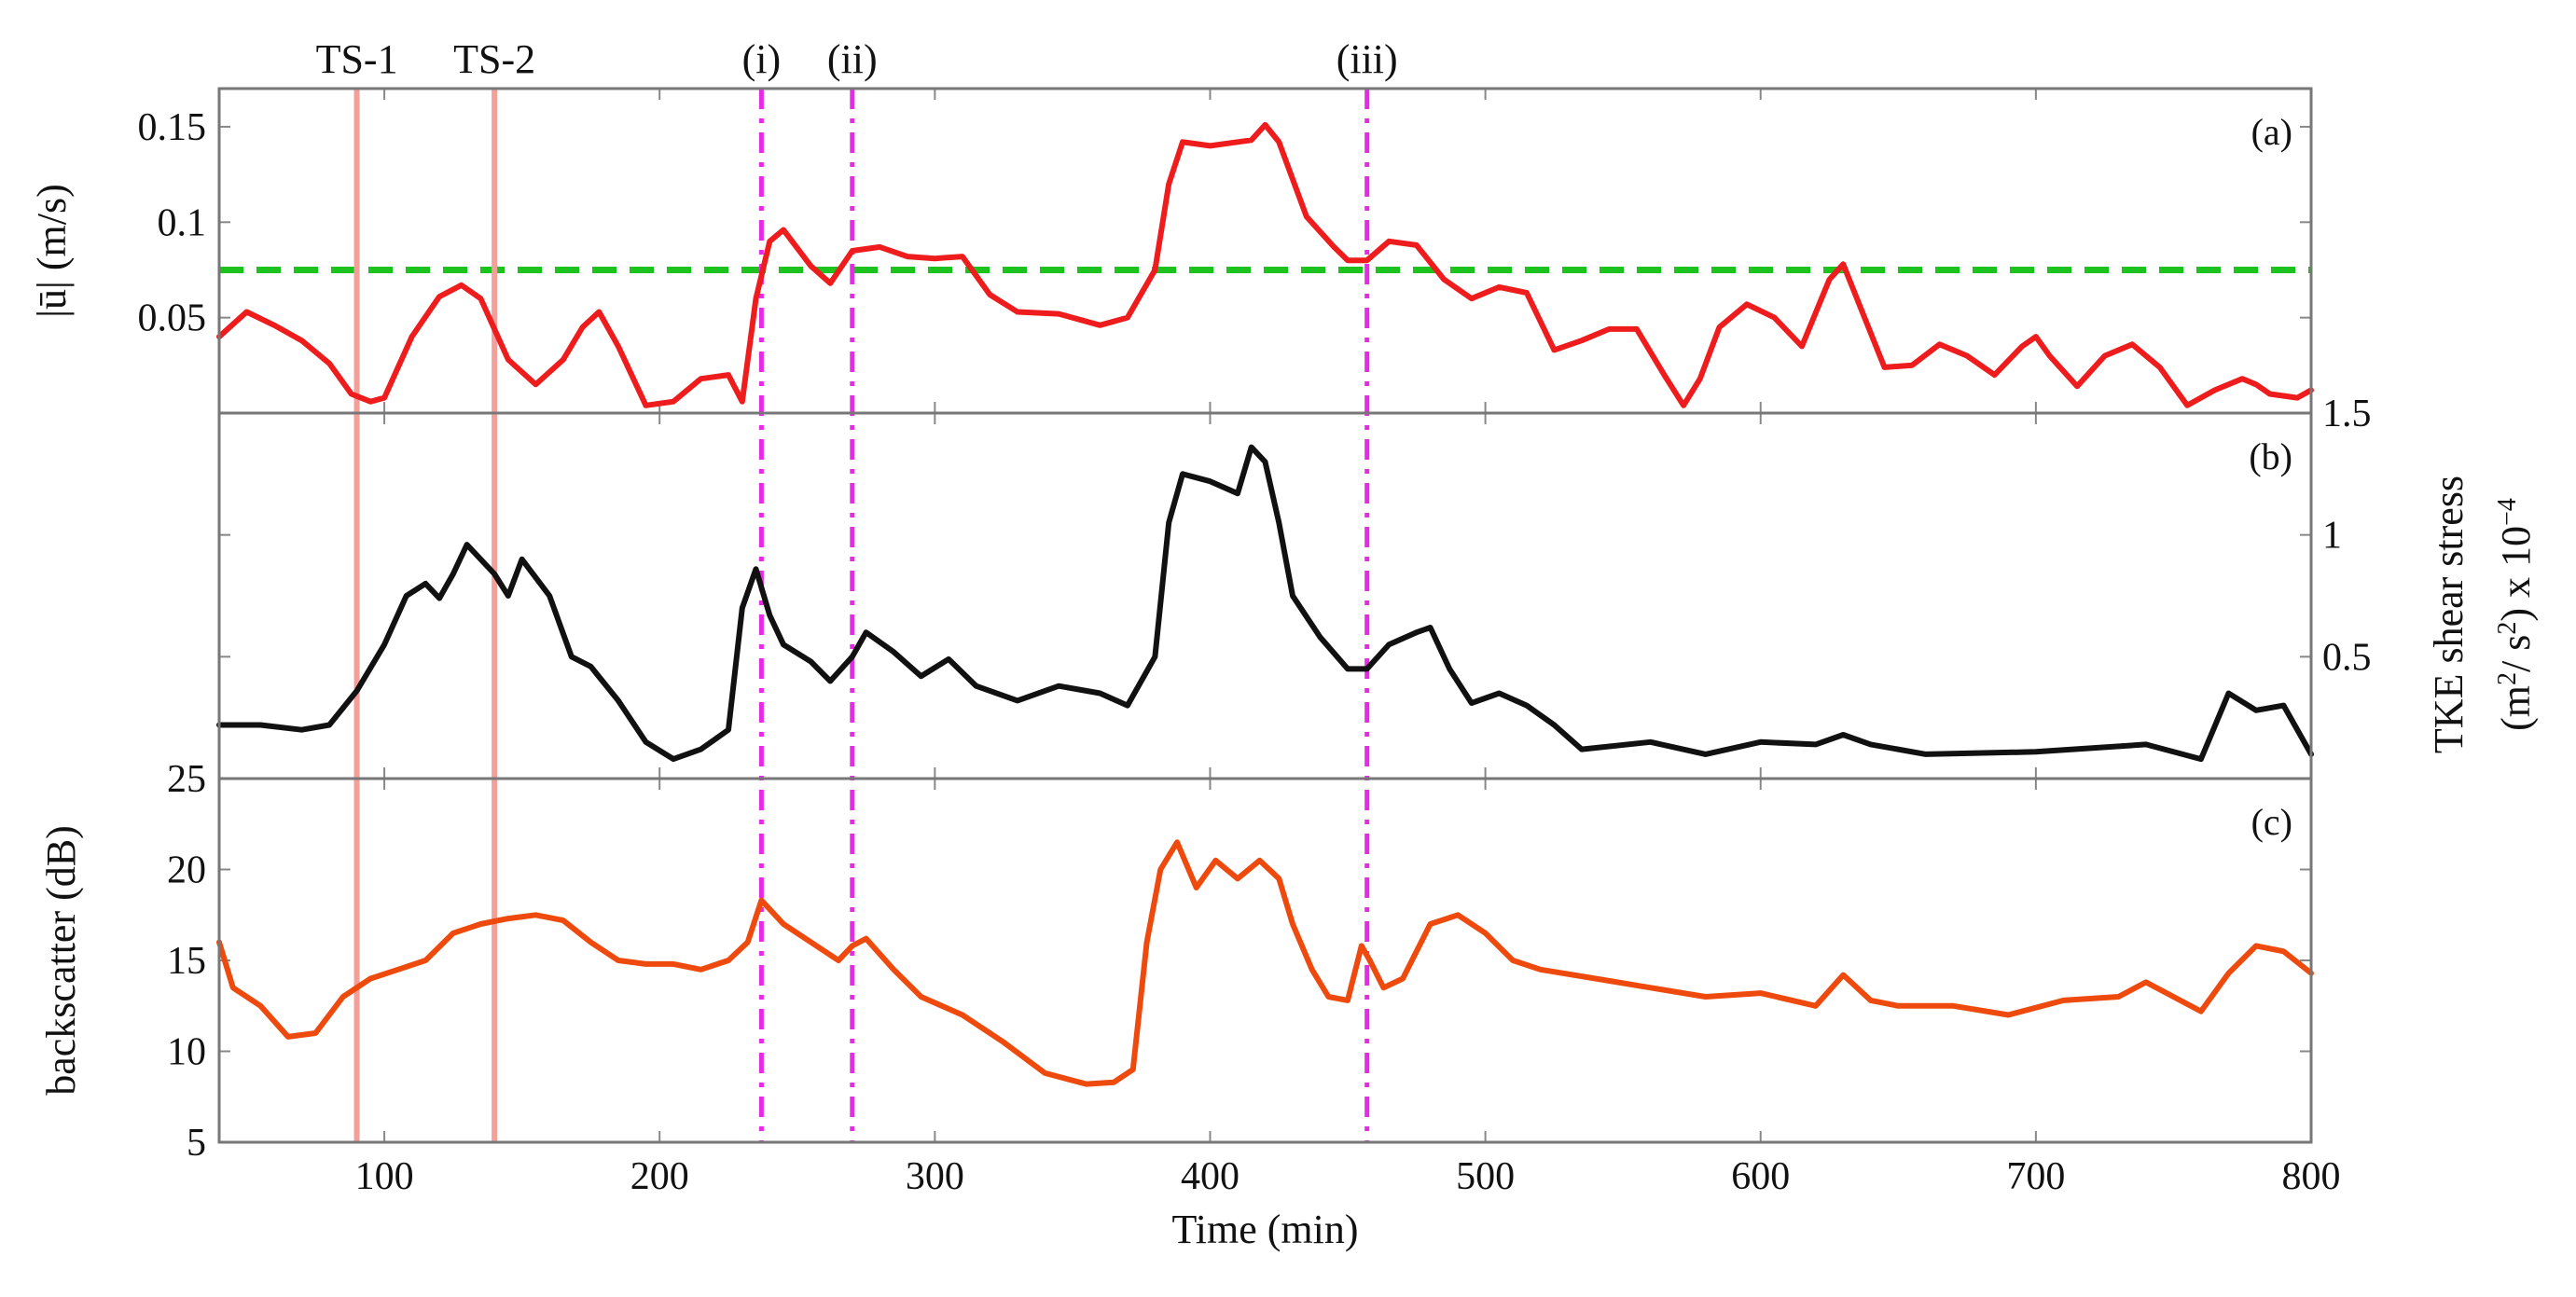 Image resolution: width=2576 pixels, height=1297 pixels. I want to click on x-tick-label: 300, so click(935, 1176).